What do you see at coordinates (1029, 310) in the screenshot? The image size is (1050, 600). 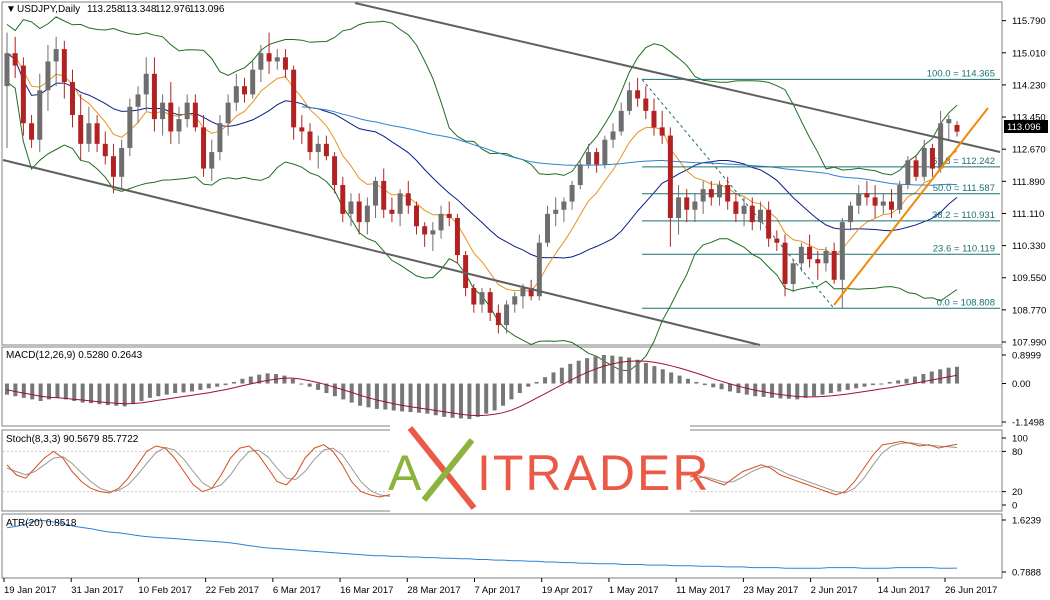 I see `y-tick-label: 108.770` at bounding box center [1029, 310].